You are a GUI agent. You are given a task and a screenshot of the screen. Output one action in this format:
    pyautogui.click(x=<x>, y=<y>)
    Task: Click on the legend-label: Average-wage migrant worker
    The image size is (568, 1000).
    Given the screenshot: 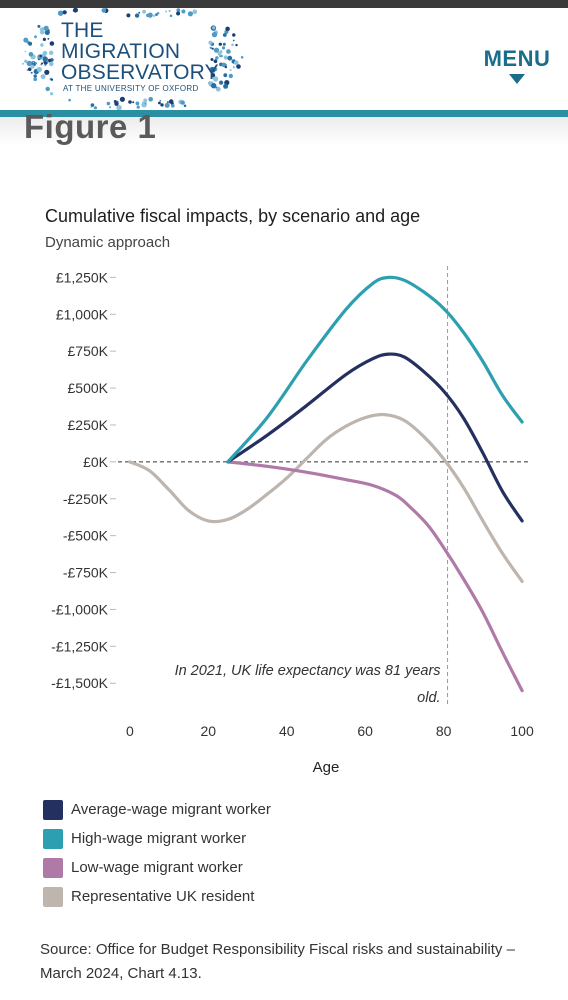 What is the action you would take?
    pyautogui.click(x=171, y=809)
    